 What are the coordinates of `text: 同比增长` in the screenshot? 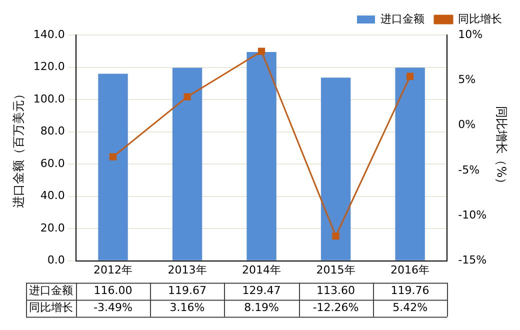 It's located at (51, 307).